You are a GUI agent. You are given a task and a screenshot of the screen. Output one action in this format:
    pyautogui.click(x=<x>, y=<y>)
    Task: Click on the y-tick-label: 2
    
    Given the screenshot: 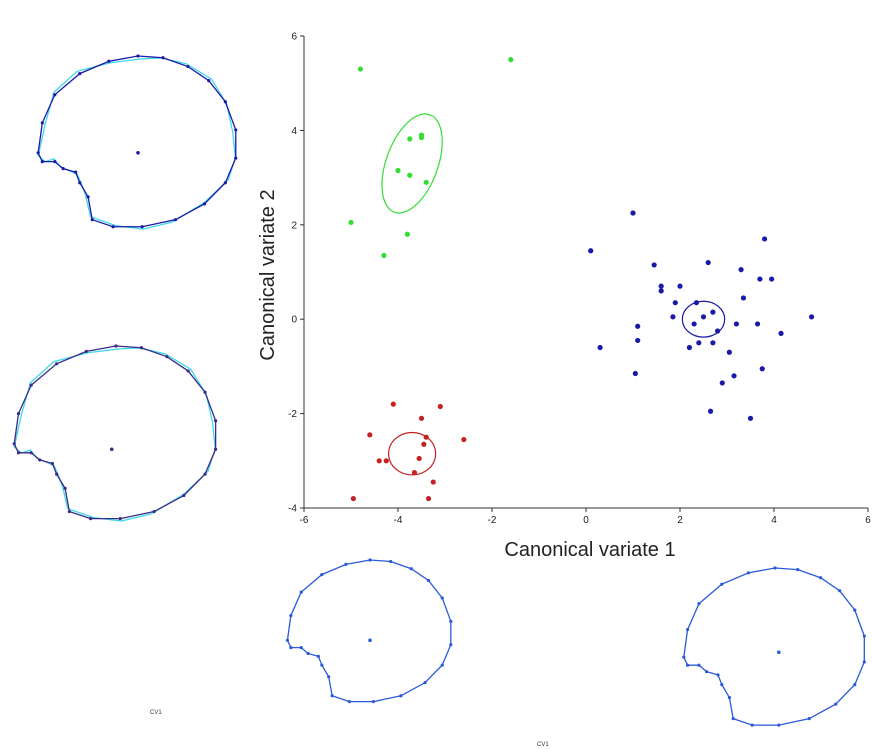 What is the action you would take?
    pyautogui.click(x=294, y=225)
    